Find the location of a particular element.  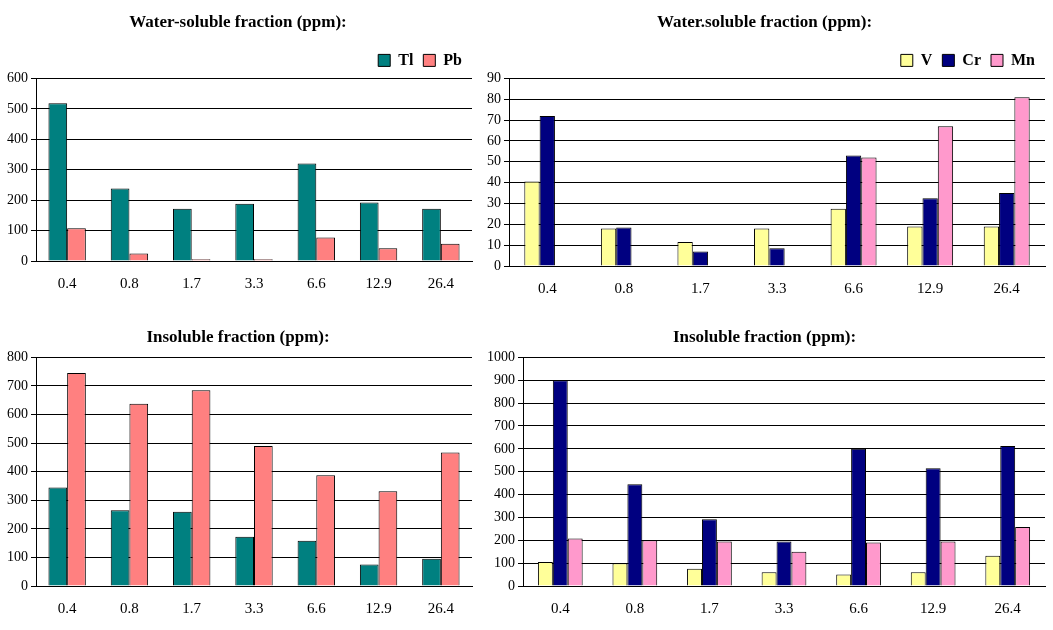

legend-label: V is located at coordinates (926, 59).